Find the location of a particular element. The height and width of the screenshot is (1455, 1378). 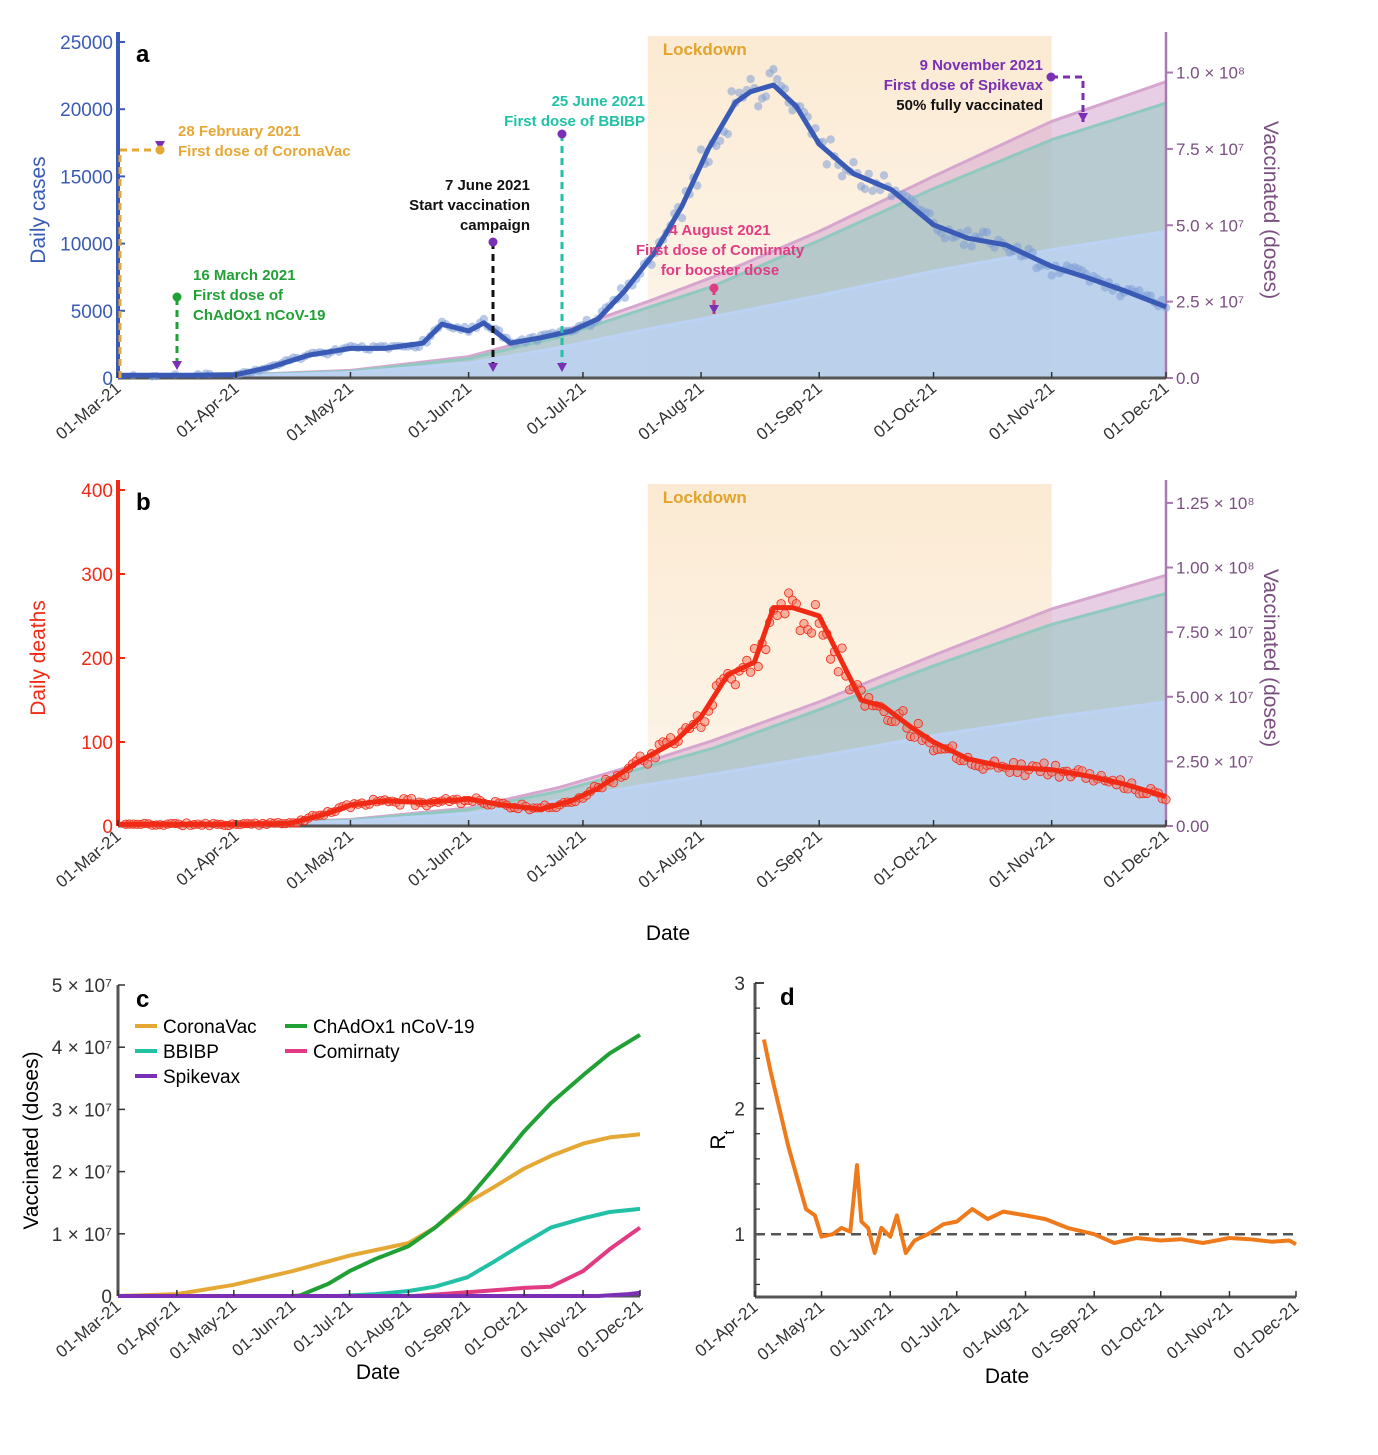

right-axis-title: Vaccinated (doses) is located at coordinates (1270, 658).